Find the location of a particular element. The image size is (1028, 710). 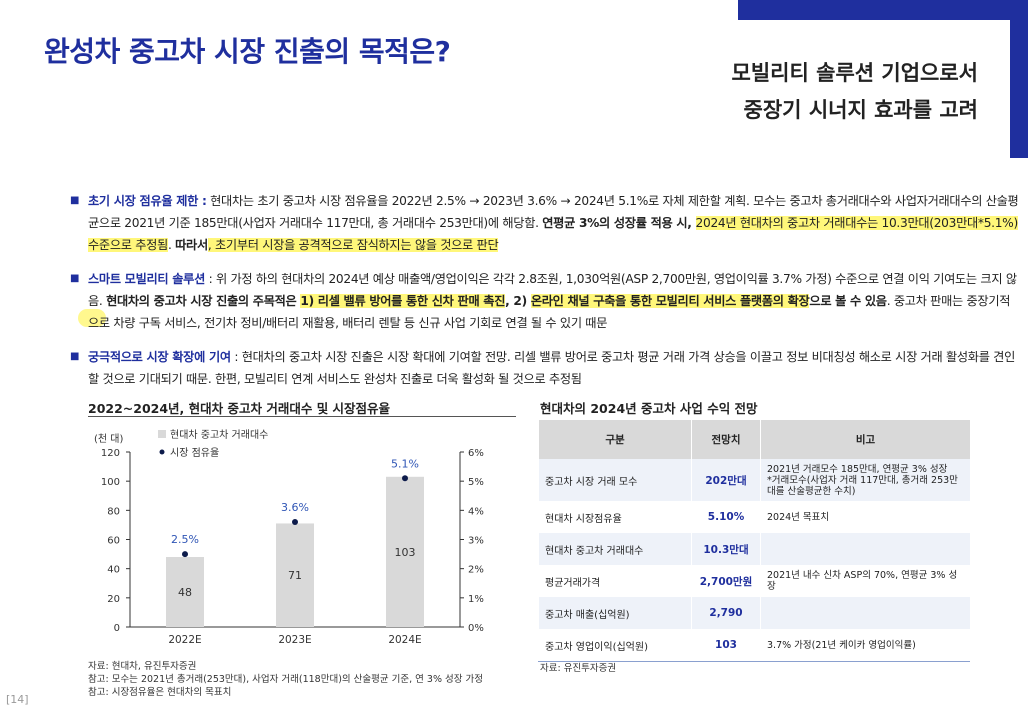

row-value: 5.10% is located at coordinates (726, 517).